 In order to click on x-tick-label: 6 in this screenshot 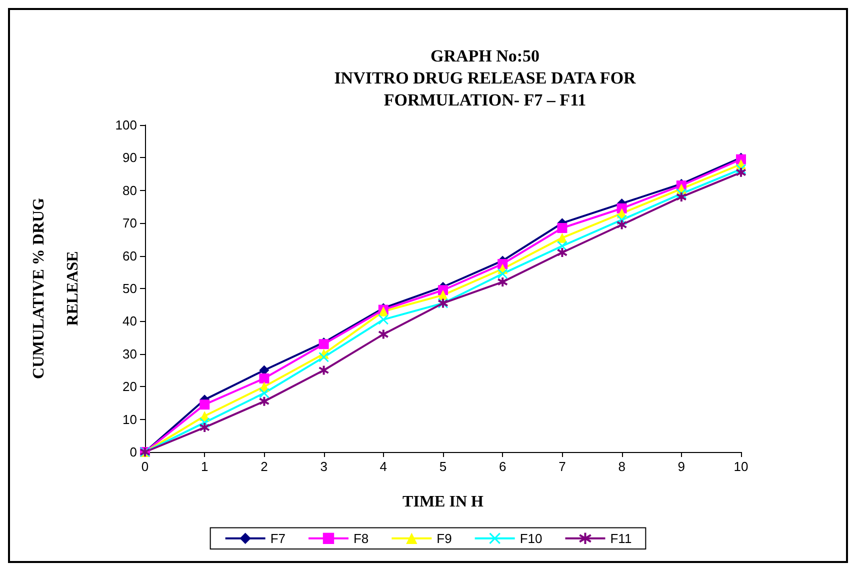, I will do `click(502, 466)`.